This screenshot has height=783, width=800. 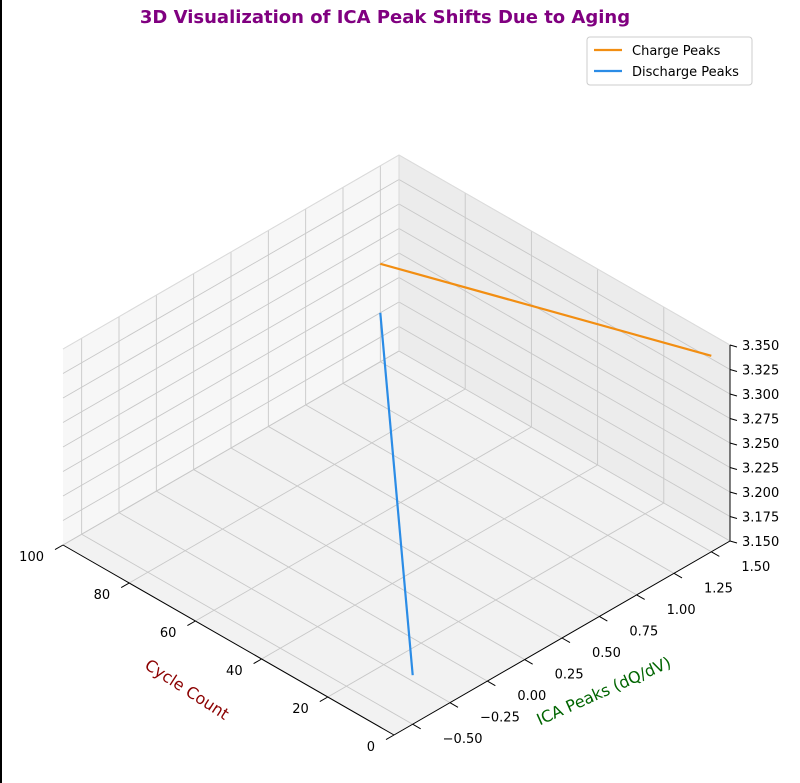 What do you see at coordinates (396, 494) in the screenshot?
I see `discharge-peaks-line` at bounding box center [396, 494].